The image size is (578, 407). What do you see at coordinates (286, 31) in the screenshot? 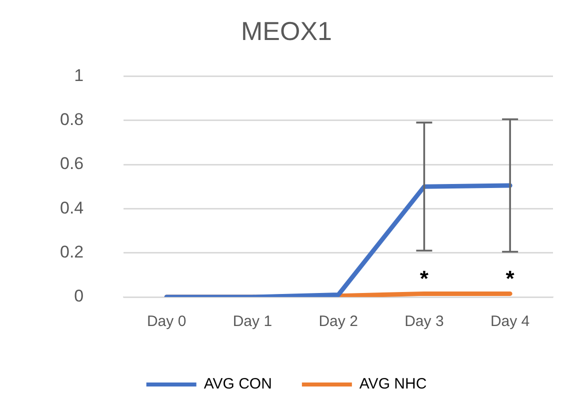
I see `chart-title: MEOX1` at bounding box center [286, 31].